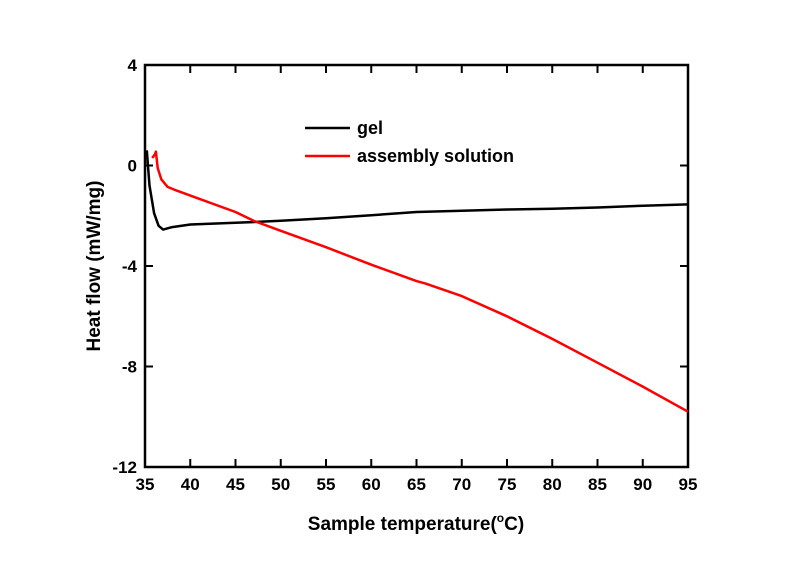 This screenshot has width=800, height=562. Describe the element at coordinates (461, 484) in the screenshot. I see `x-tick-label: 70` at that location.